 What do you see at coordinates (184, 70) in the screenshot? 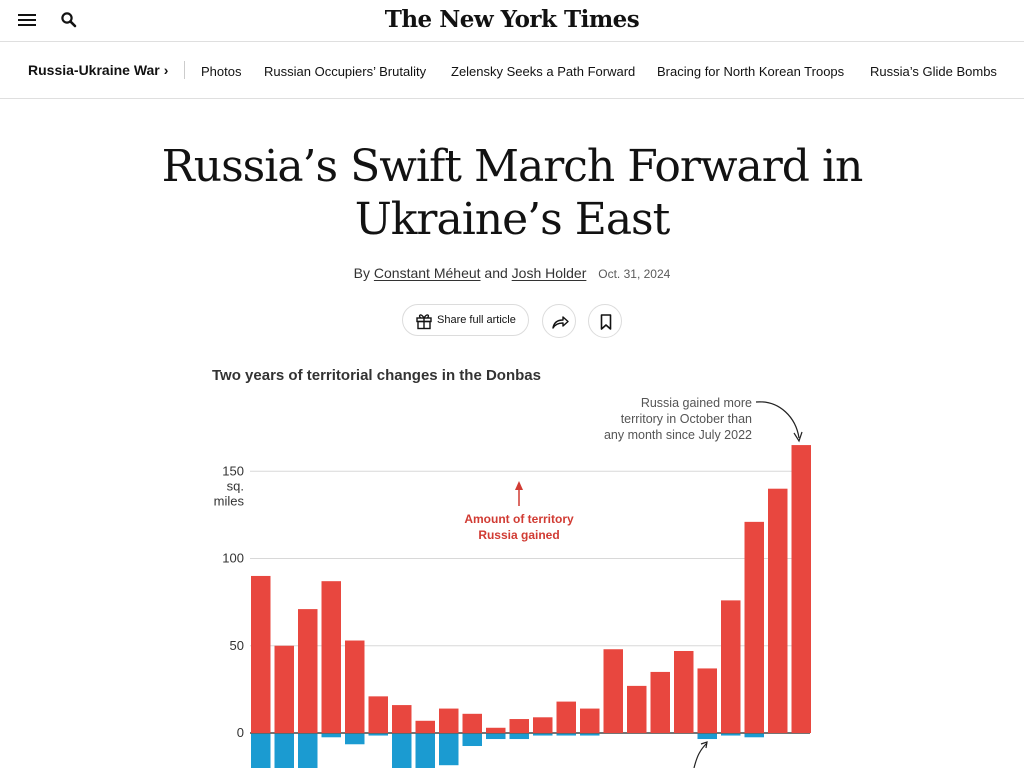
I see `nav-divider` at bounding box center [184, 70].